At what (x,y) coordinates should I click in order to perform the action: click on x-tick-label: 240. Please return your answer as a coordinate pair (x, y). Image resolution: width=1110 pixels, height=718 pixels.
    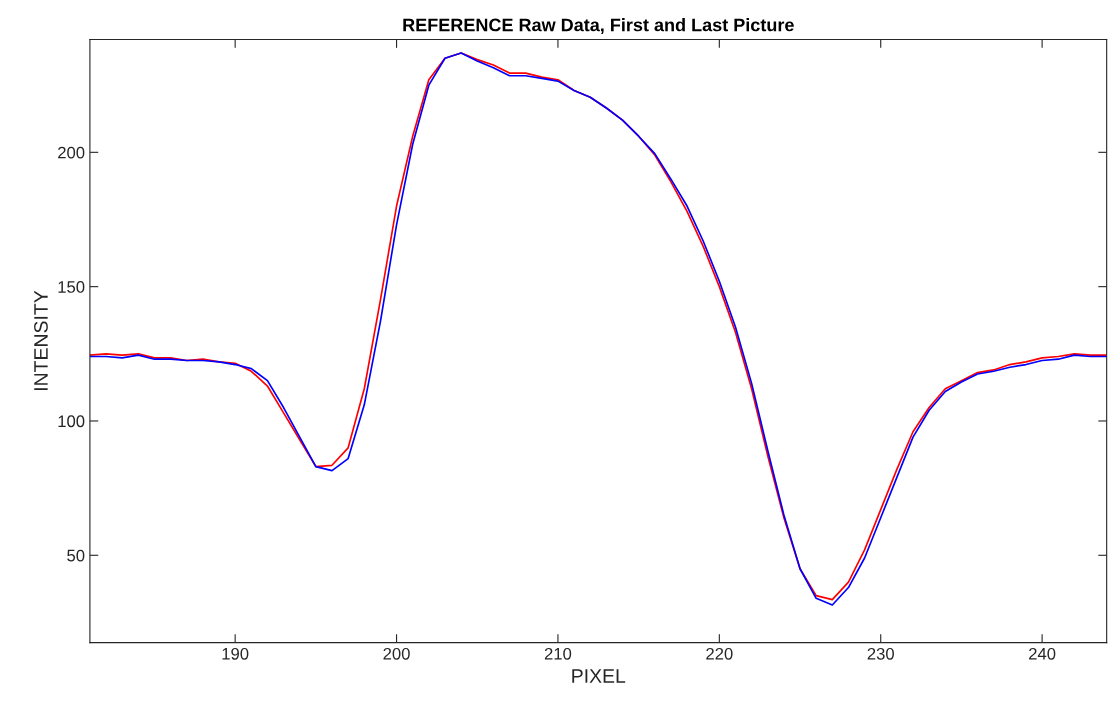
    Looking at the image, I should click on (1042, 653).